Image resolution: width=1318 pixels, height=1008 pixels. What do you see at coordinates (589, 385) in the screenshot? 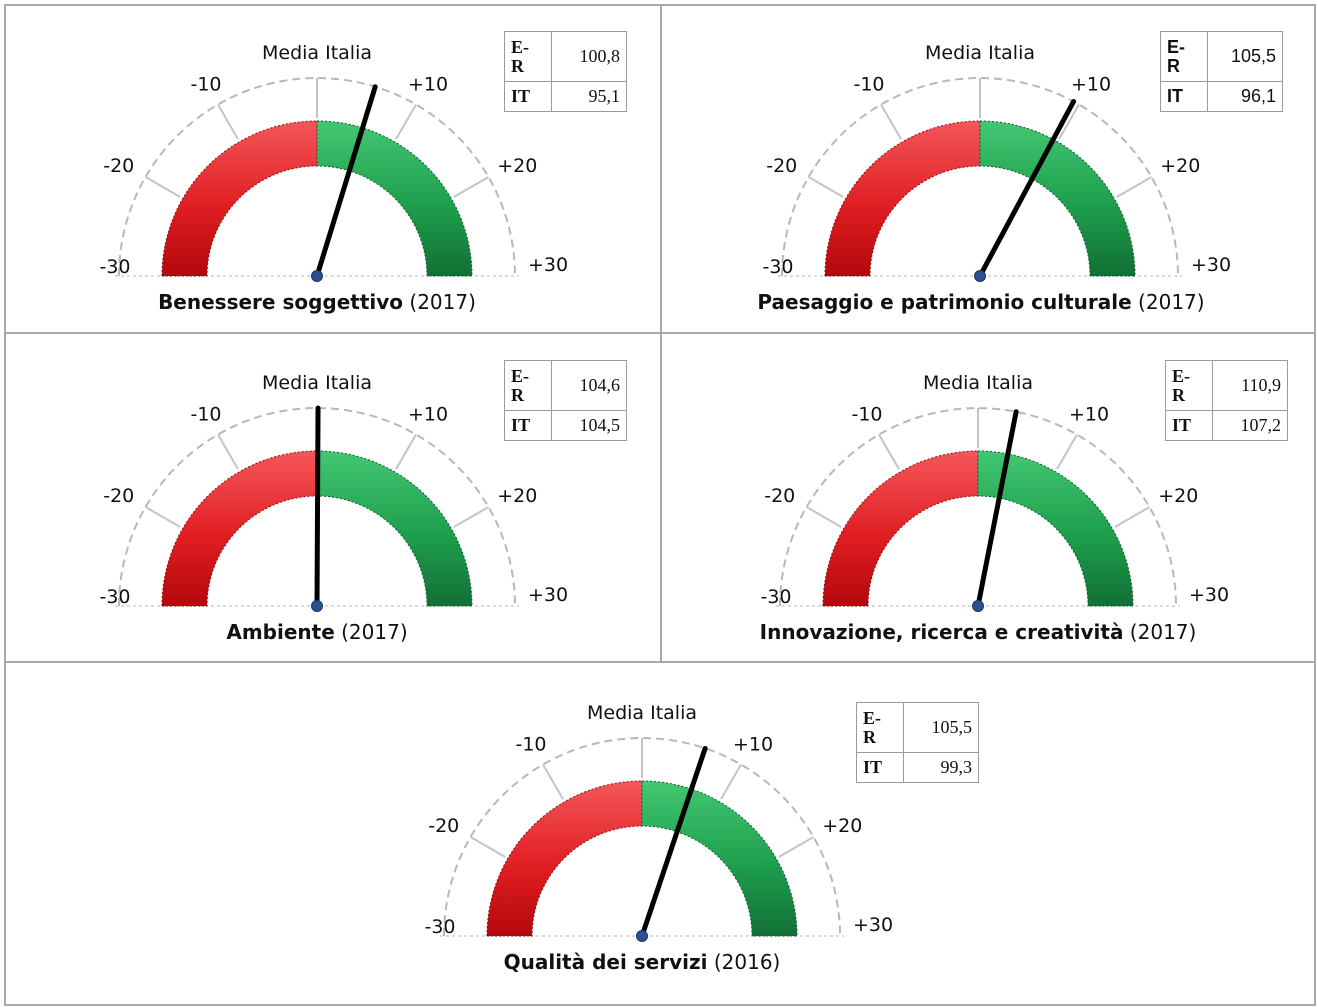
I see `gauge-values-value: 104,6` at bounding box center [589, 385].